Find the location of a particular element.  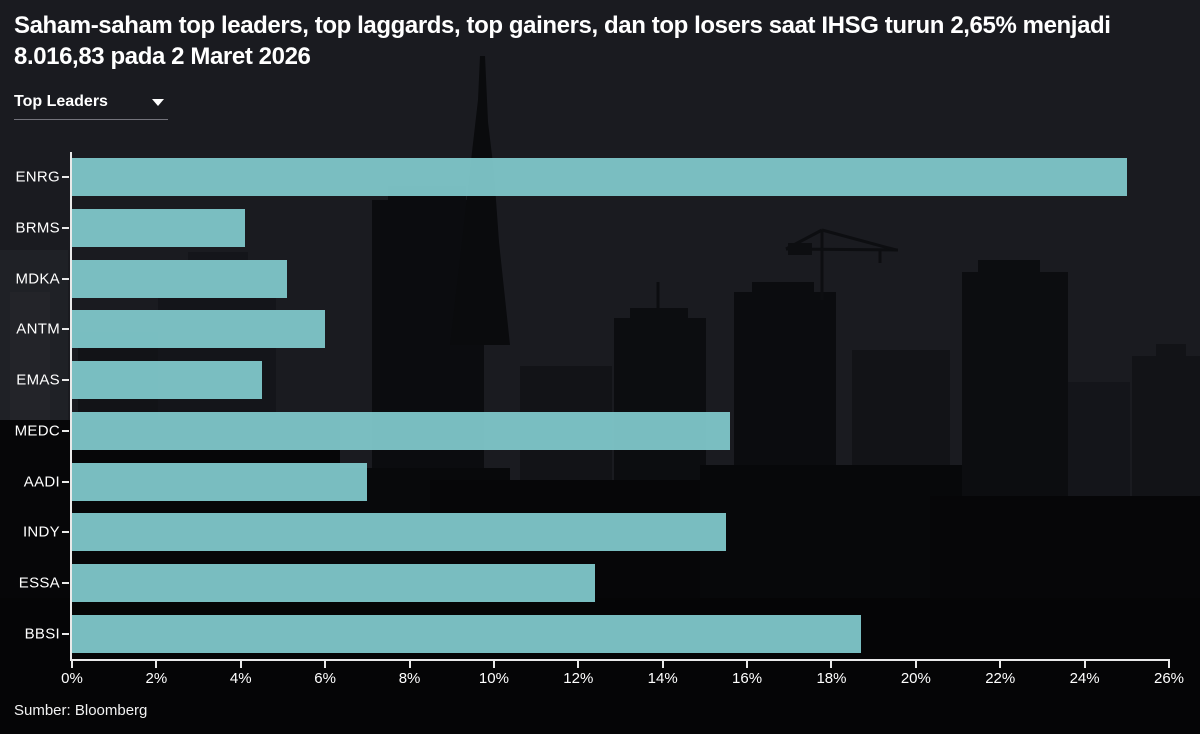

y-axis-line is located at coordinates (71, 406).